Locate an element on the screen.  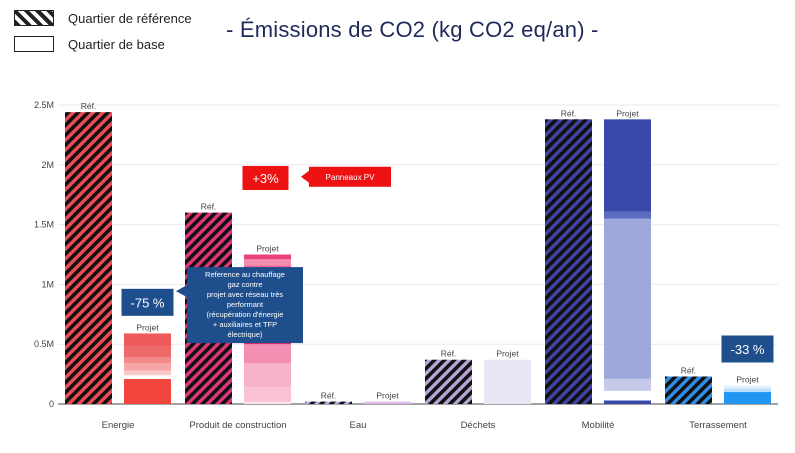
legend-swatch-base is located at coordinates (34, 44).